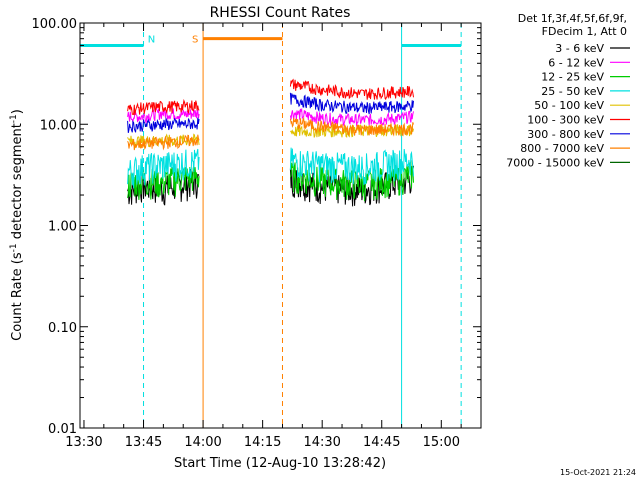 Image resolution: width=640 pixels, height=484 pixels. I want to click on x-tick-label: 14:30, so click(321, 442).